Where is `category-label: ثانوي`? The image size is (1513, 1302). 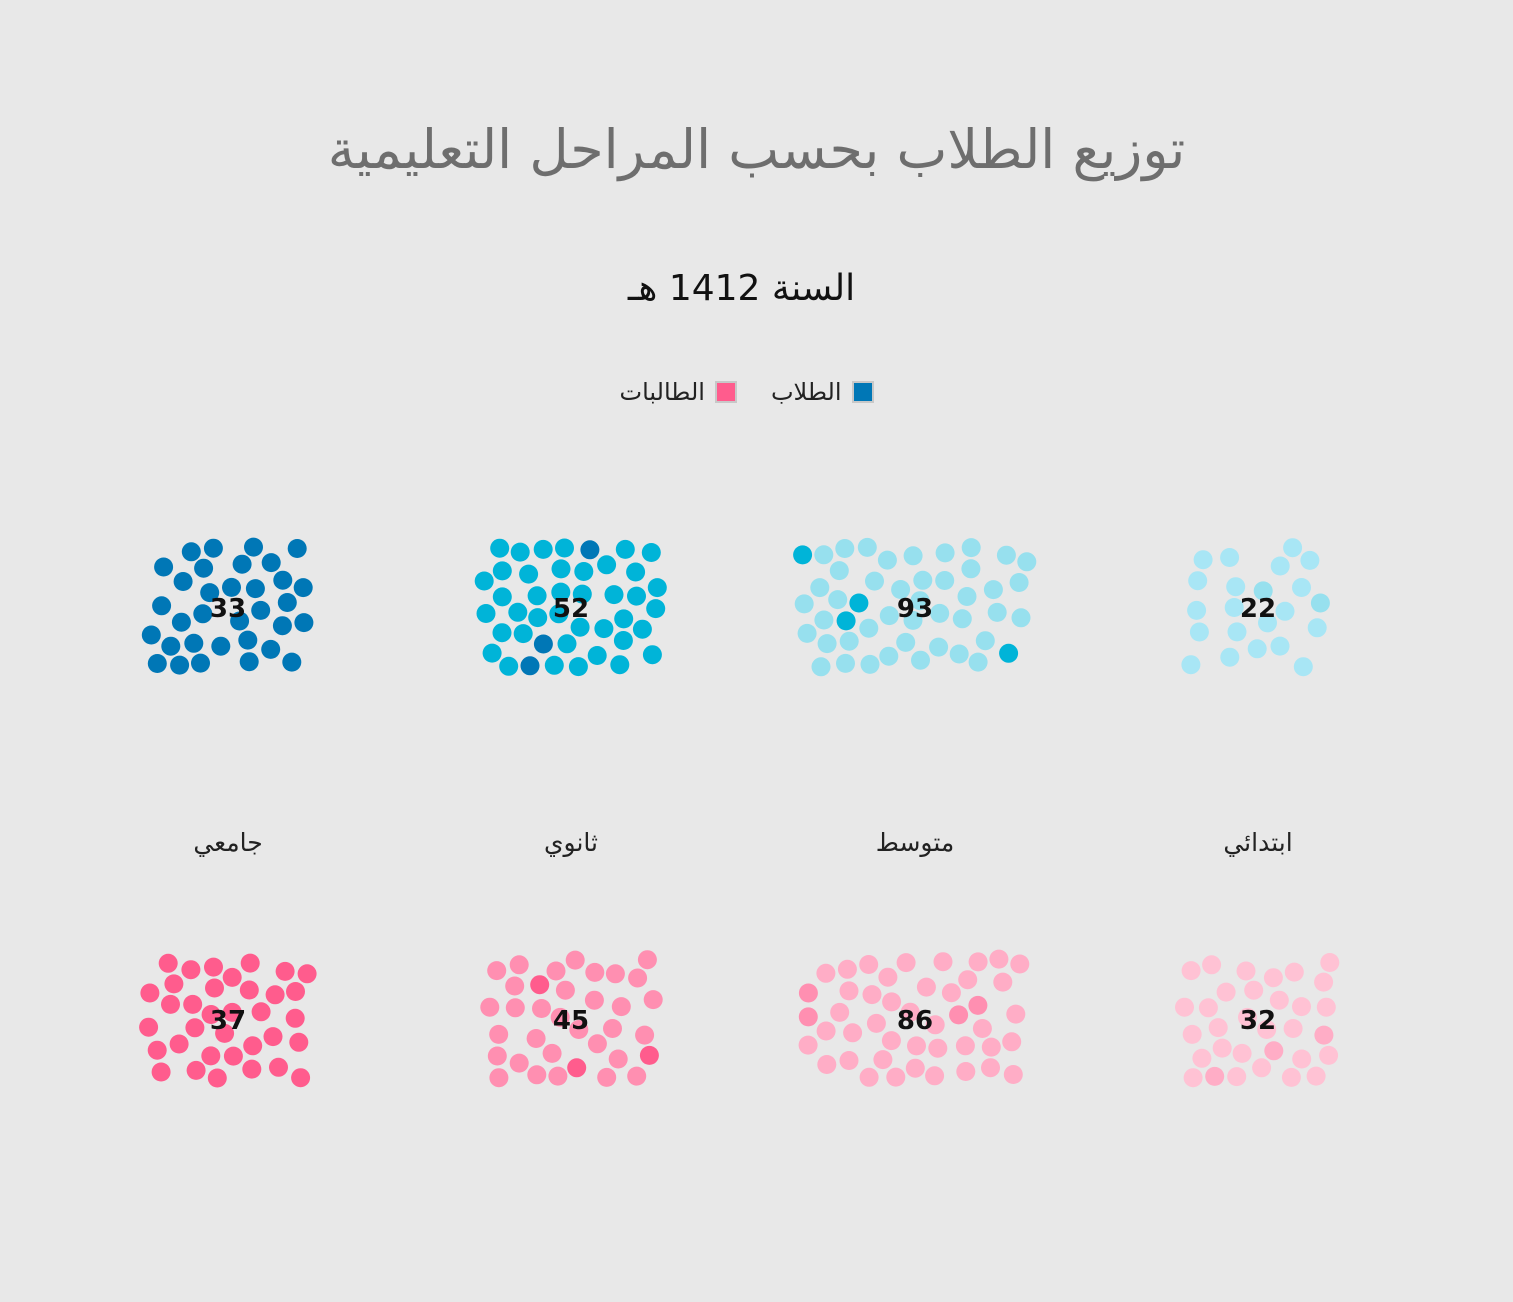
category-label: ثانوي is located at coordinates (571, 842).